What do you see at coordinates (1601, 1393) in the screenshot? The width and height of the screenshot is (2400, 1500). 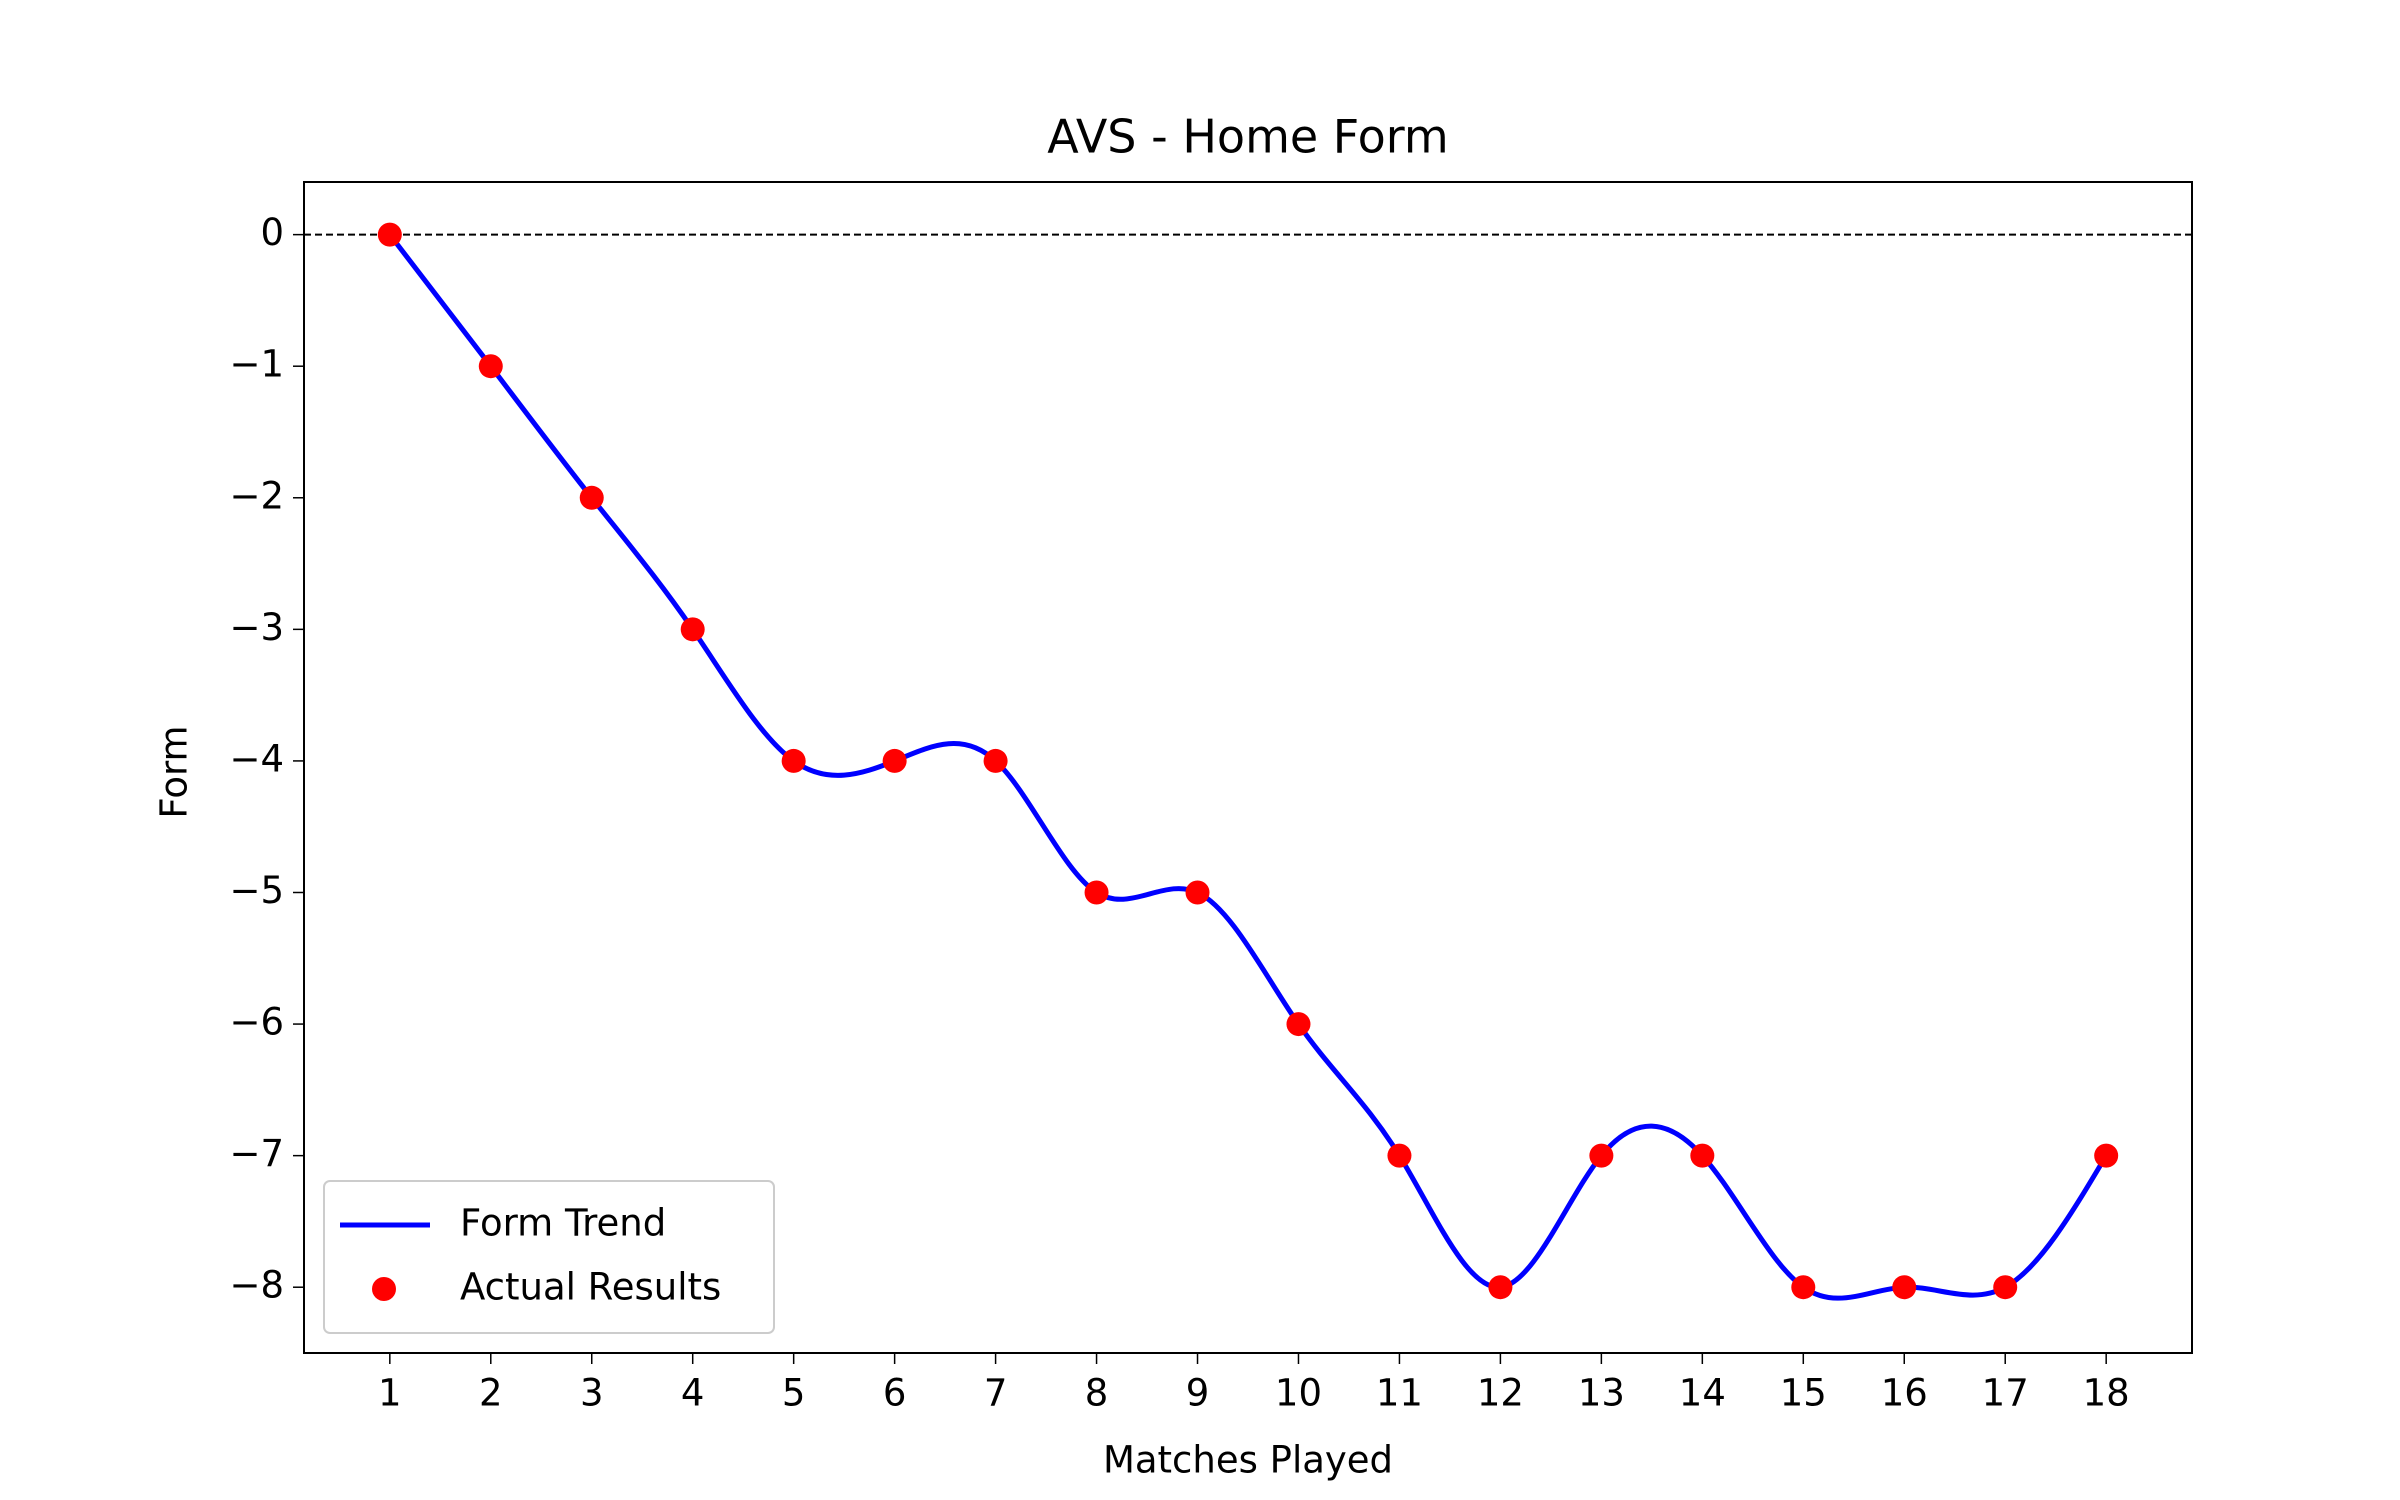 I see `x-tick-label: 13` at bounding box center [1601, 1393].